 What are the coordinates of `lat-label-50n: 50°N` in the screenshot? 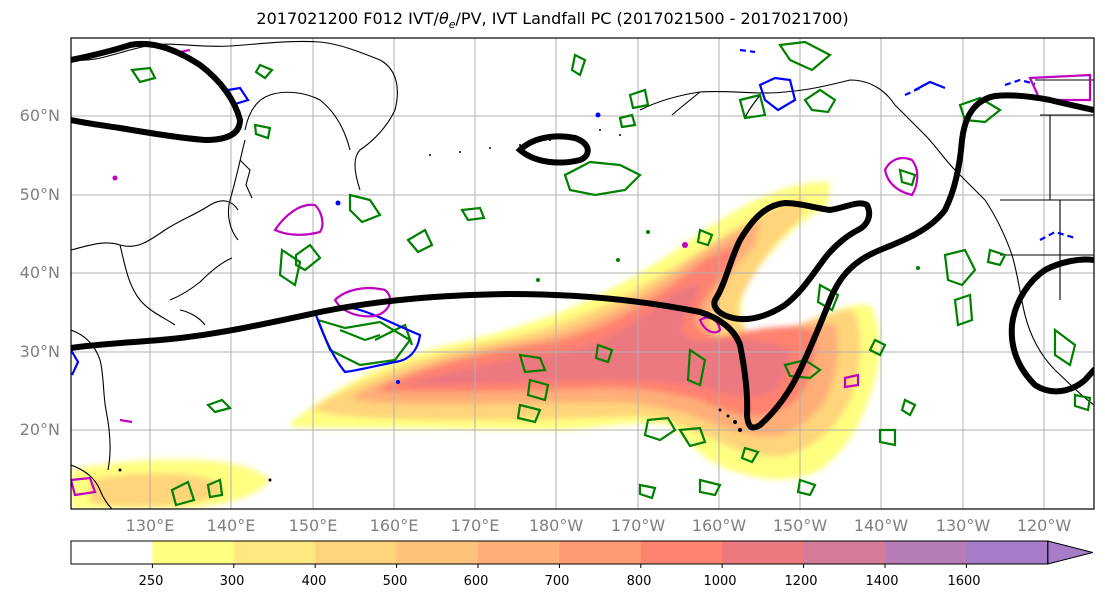 It's located at (39, 194).